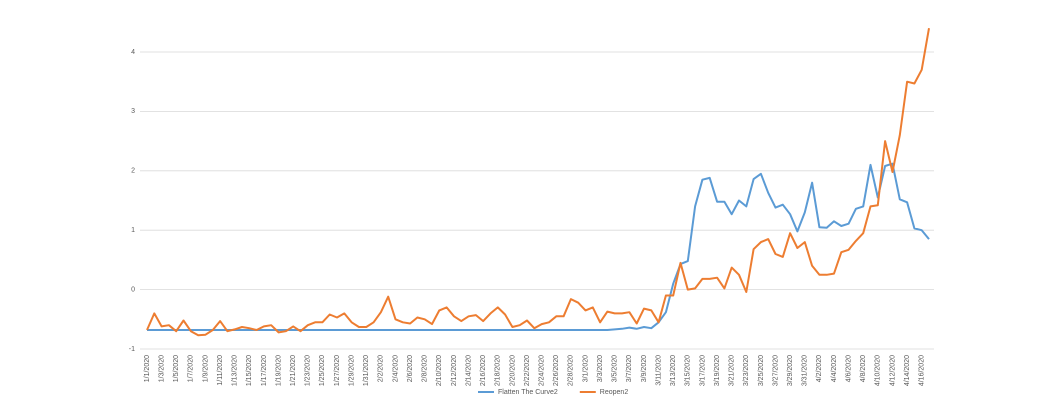 The image size is (1064, 410). I want to click on x-tick-label: 1/21/2020, so click(293, 370).